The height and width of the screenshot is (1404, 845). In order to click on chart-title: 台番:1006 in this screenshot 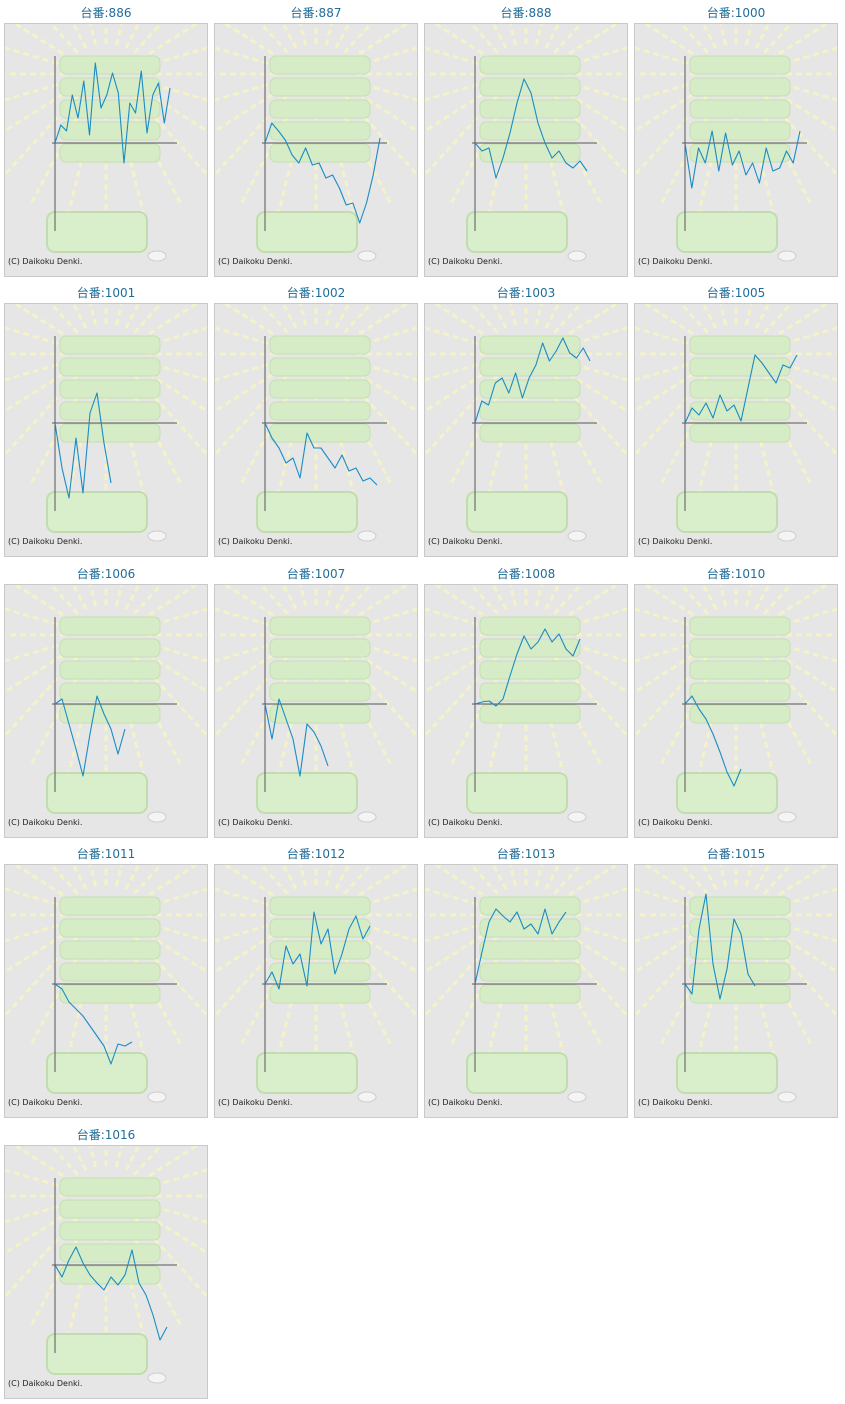, I will do `click(106, 574)`.